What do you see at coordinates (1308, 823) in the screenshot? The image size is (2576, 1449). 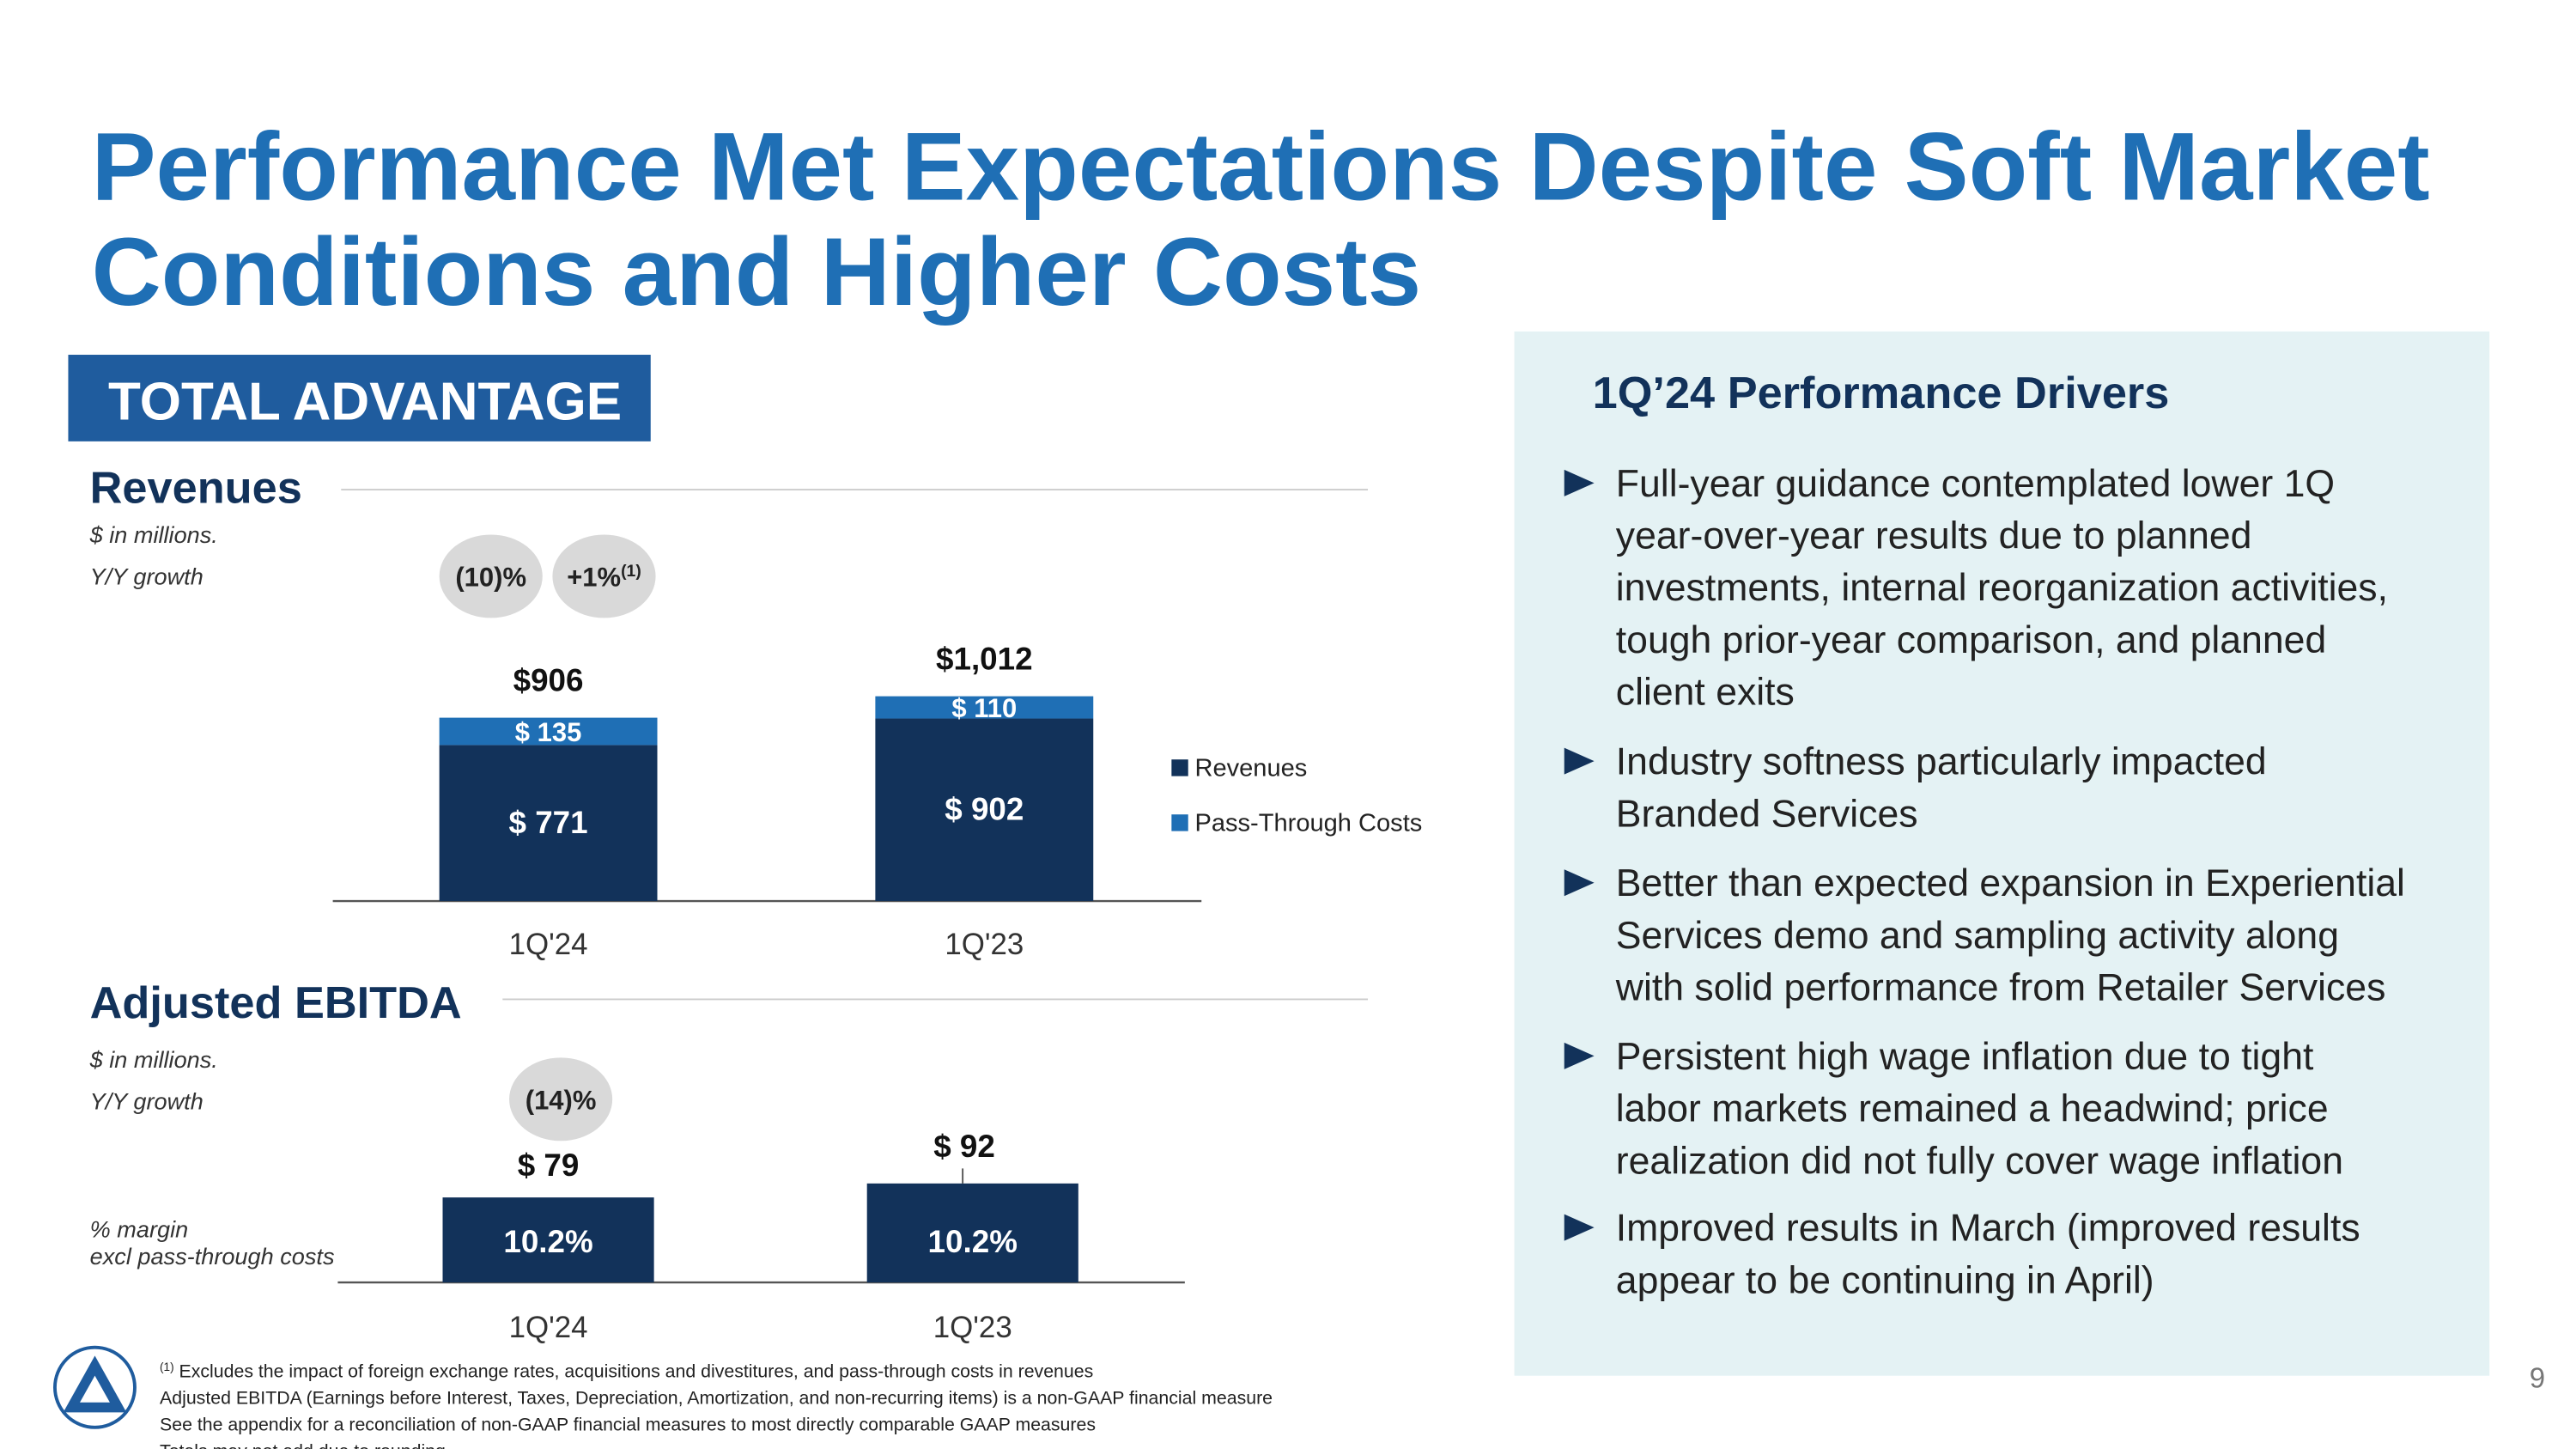 I see `legend-label: Pass-Through Costs` at bounding box center [1308, 823].